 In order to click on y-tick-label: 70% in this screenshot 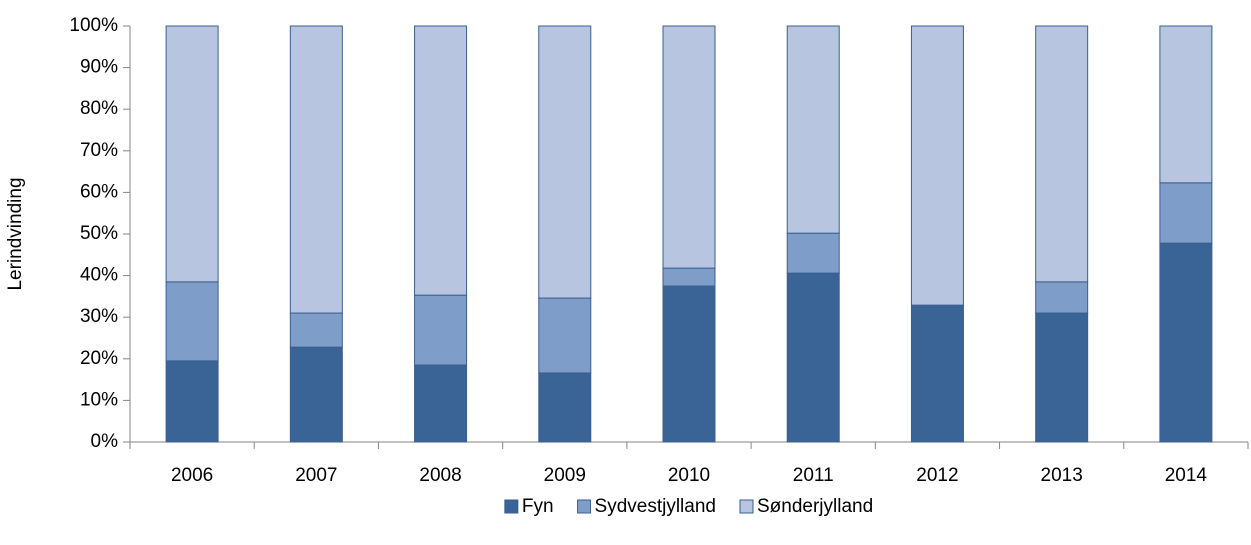, I will do `click(99, 150)`.